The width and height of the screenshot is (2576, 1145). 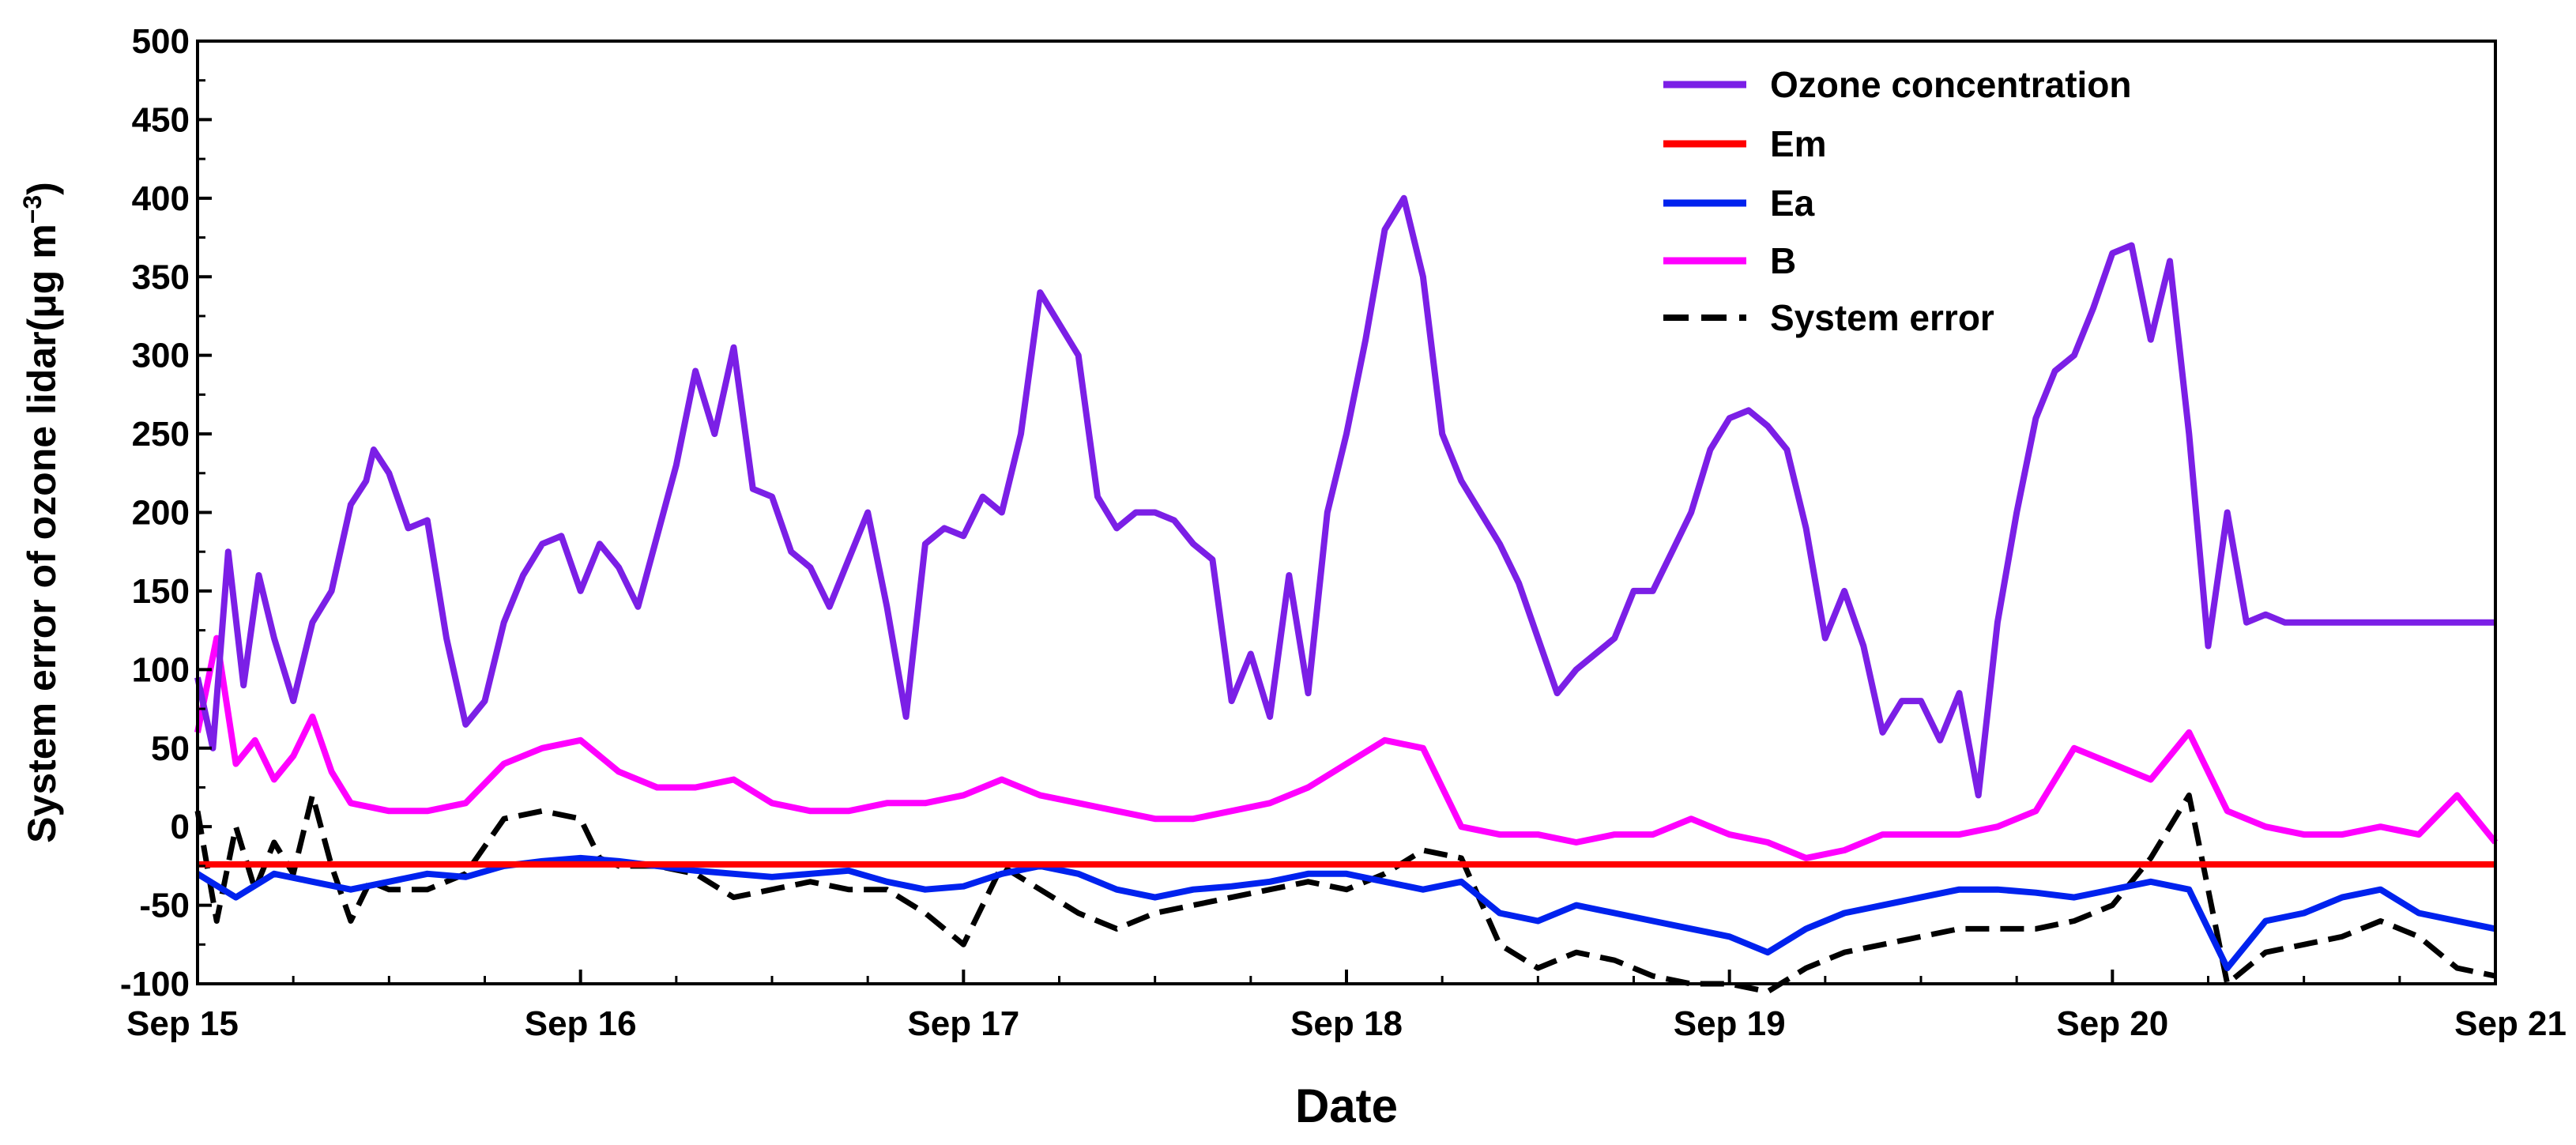 What do you see at coordinates (161, 356) in the screenshot?
I see `y-tick-label: 300` at bounding box center [161, 356].